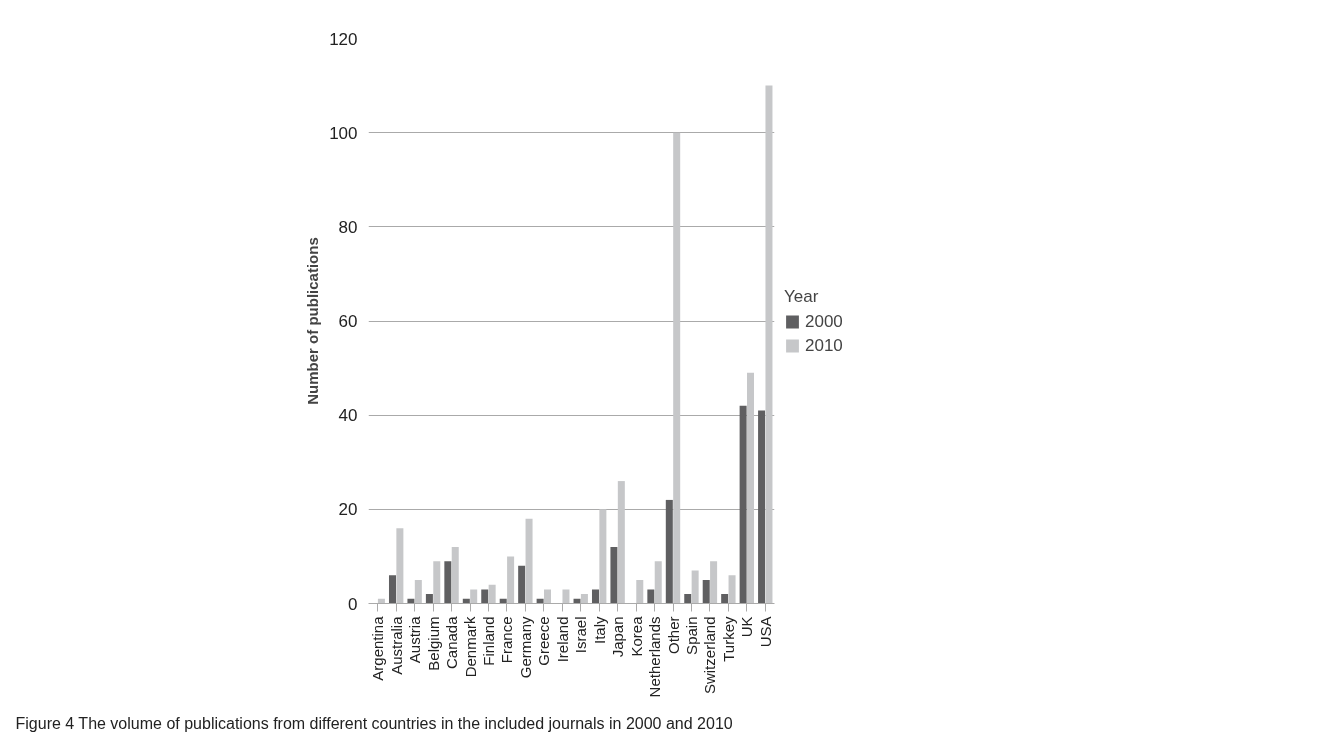  What do you see at coordinates (415, 639) in the screenshot?
I see `x-tick-label: Austria` at bounding box center [415, 639].